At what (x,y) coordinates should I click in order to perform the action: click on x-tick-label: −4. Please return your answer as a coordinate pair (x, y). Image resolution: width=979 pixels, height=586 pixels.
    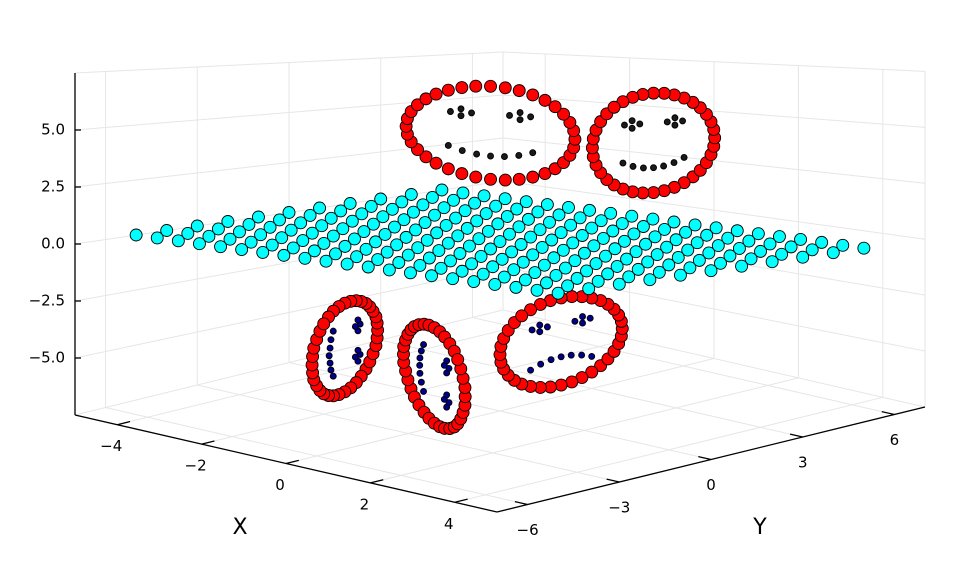
    Looking at the image, I should click on (111, 446).